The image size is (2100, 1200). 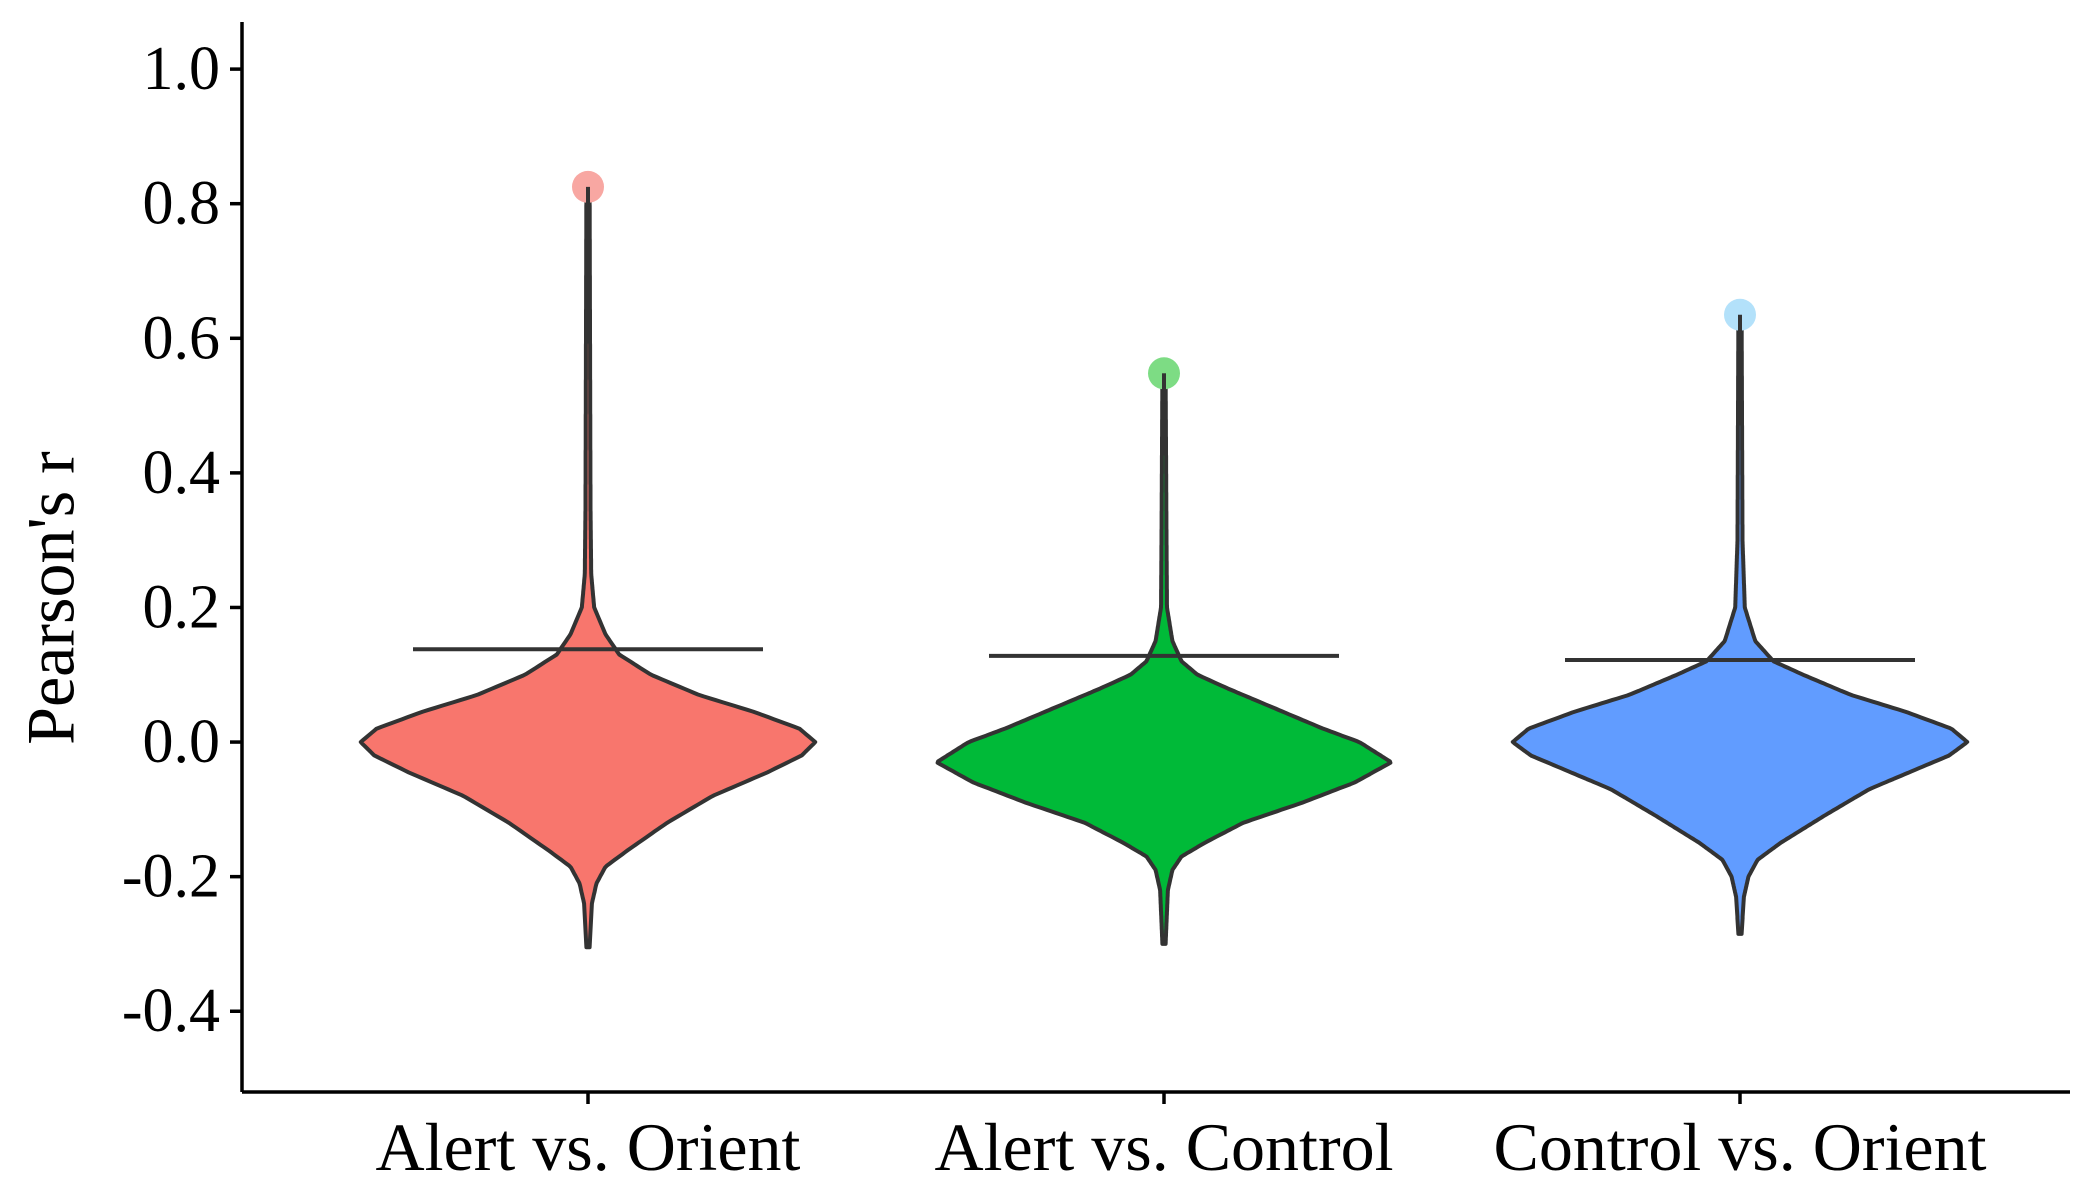 What do you see at coordinates (1164, 1147) in the screenshot?
I see `x-category-label: Alert vs. Control` at bounding box center [1164, 1147].